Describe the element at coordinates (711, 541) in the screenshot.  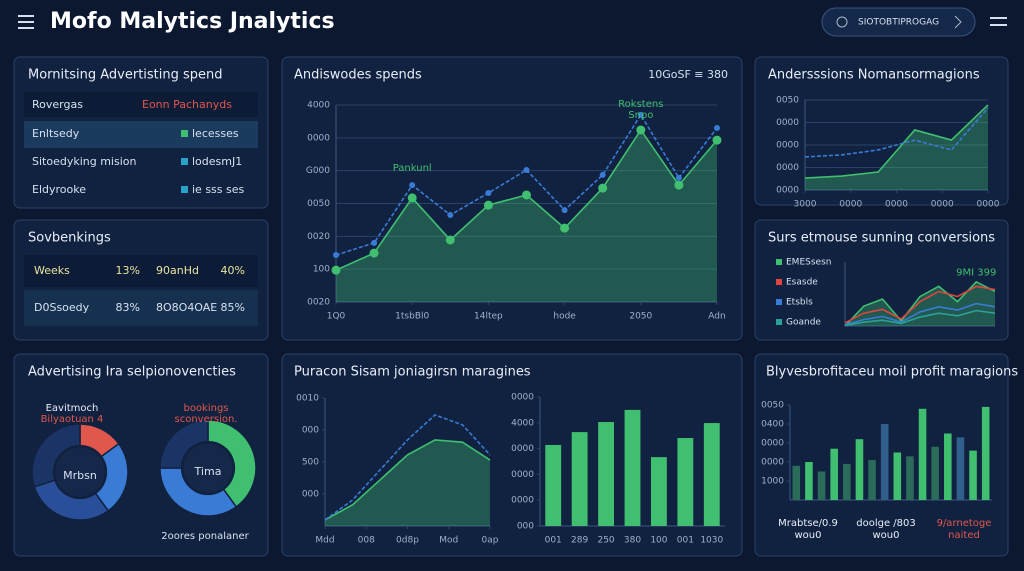
I see `x-tick-label: 1030` at that location.